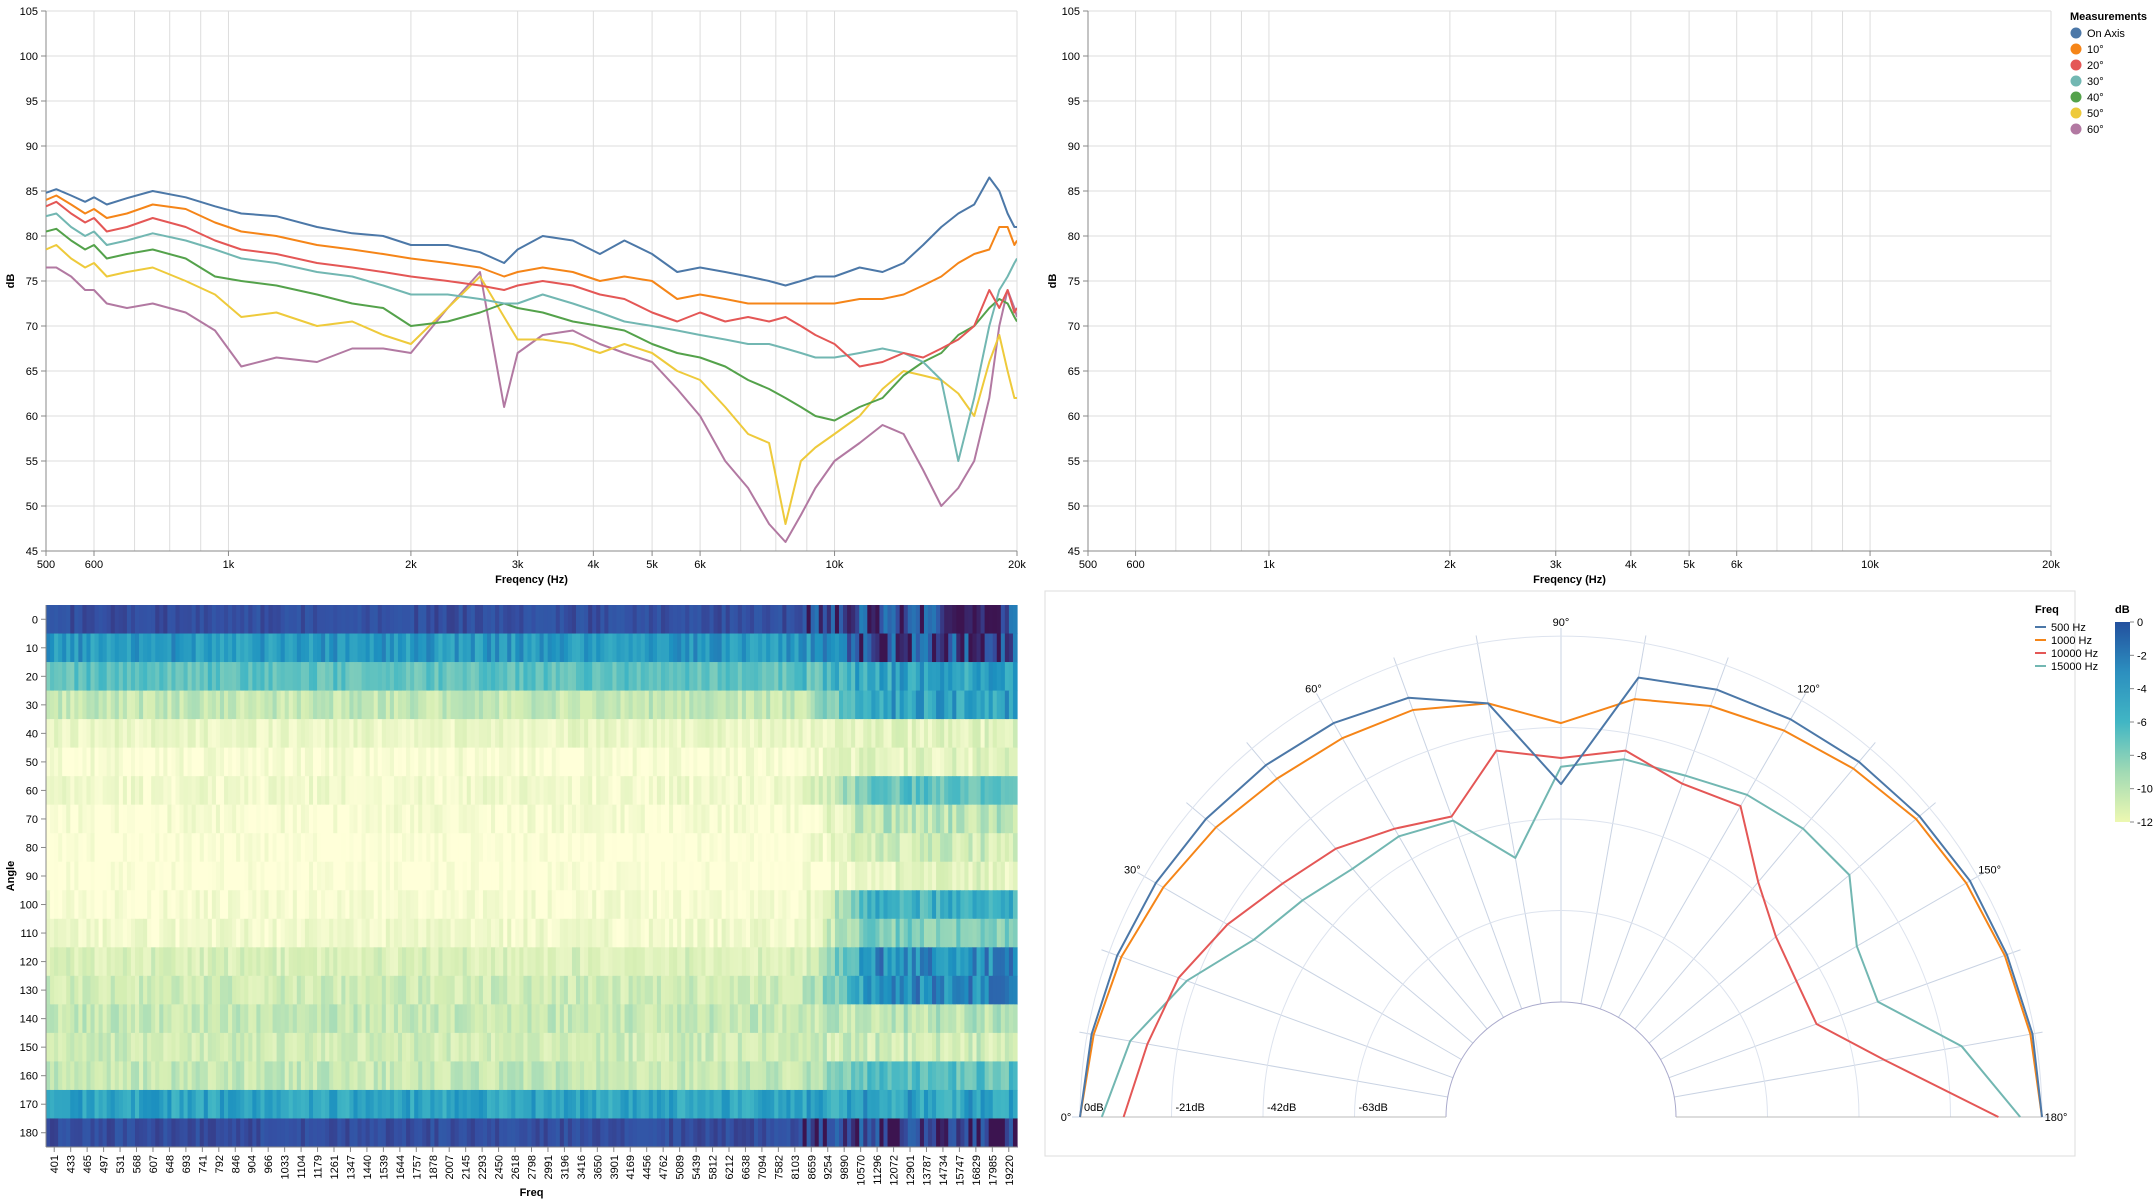 The height and width of the screenshot is (1201, 2154). Describe the element at coordinates (88, 1164) in the screenshot. I see `x-tick-label: 465` at that location.